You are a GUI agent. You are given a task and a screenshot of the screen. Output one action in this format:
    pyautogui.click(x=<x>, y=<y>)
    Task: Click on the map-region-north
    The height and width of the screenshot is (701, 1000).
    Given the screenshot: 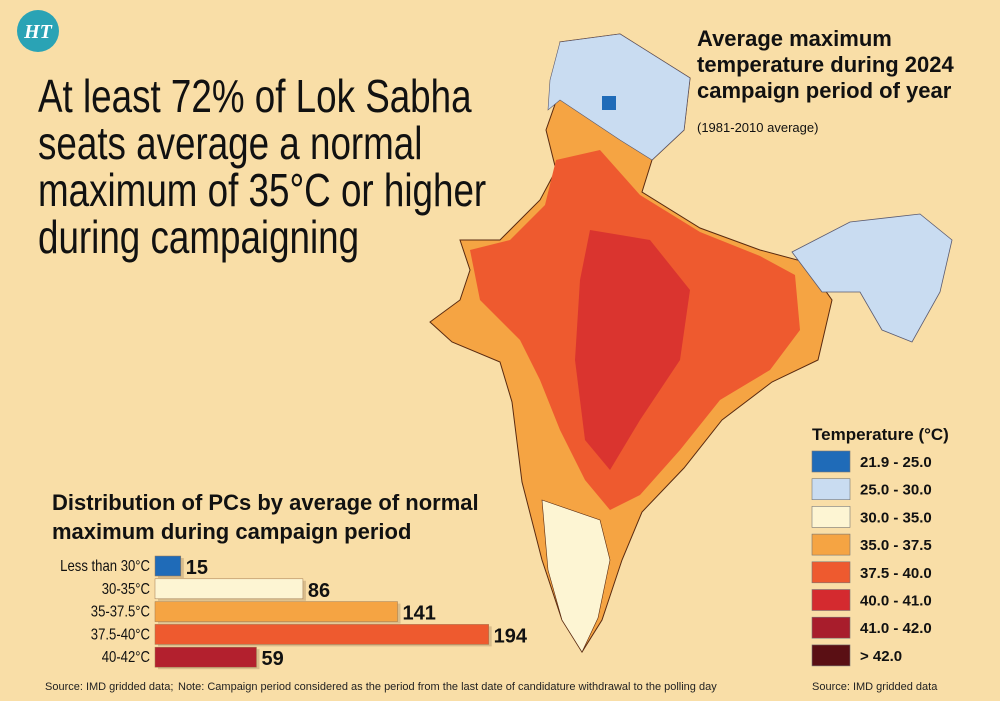 What is the action you would take?
    pyautogui.click(x=619, y=97)
    